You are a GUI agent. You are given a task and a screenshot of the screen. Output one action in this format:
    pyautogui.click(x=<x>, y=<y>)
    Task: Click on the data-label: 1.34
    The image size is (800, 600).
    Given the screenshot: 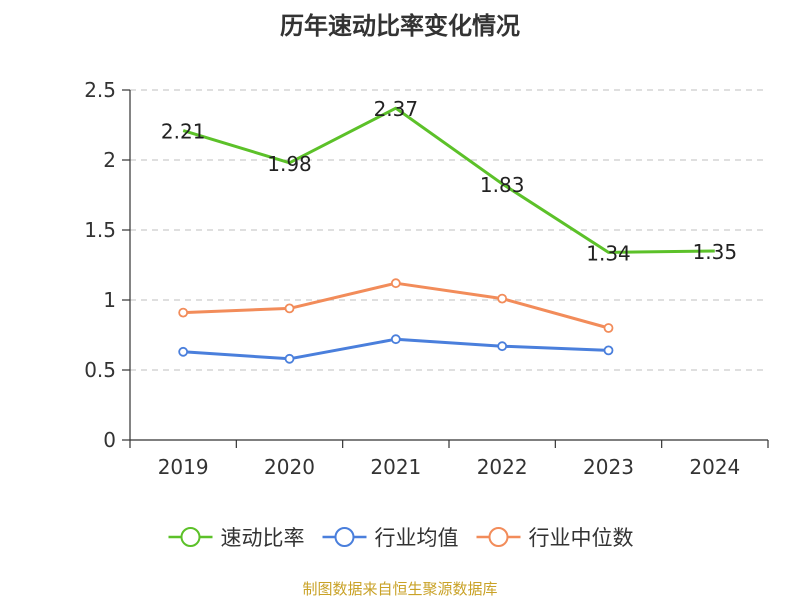 What is the action you would take?
    pyautogui.click(x=608, y=253)
    